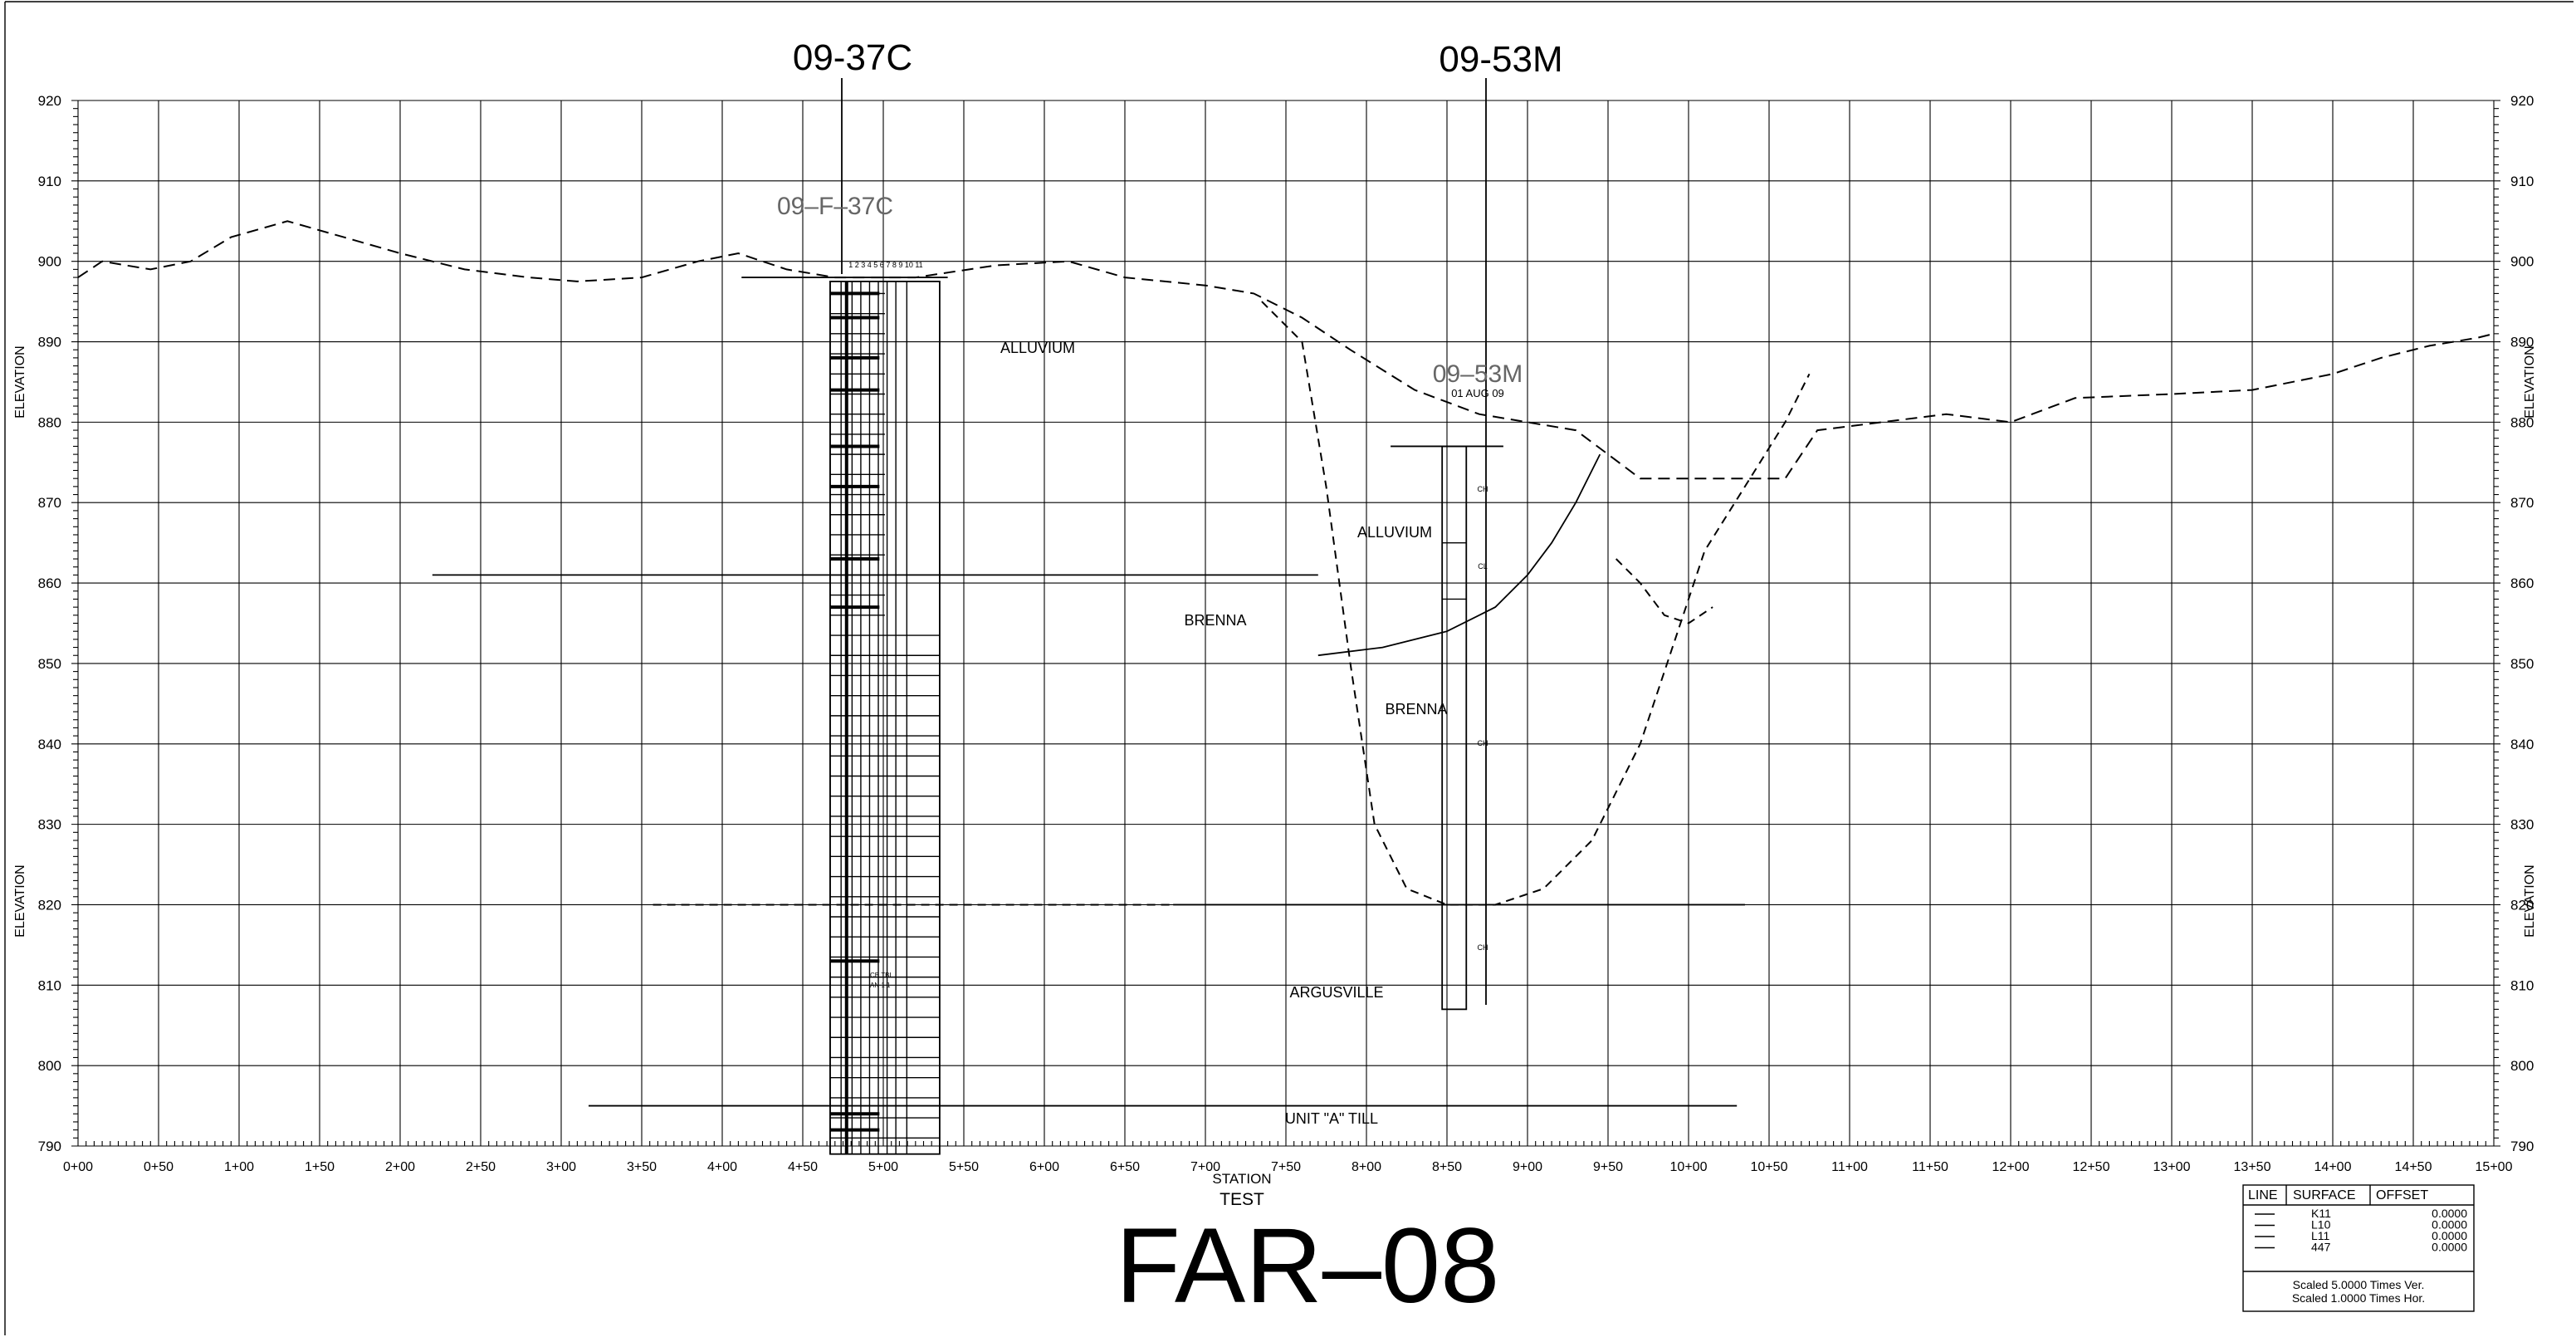 Image resolution: width=2576 pixels, height=1342 pixels. Describe the element at coordinates (1331, 1118) in the screenshot. I see `unit-label-unit-a-till: UNIT "A" TILL` at that location.